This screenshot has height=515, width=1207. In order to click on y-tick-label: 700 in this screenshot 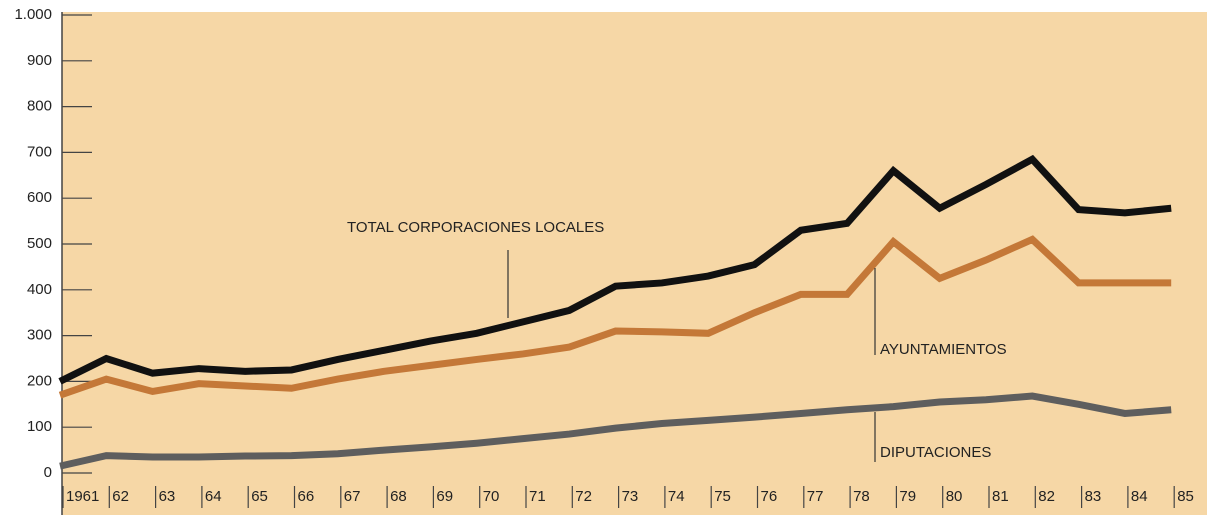, I will do `click(39, 151)`.